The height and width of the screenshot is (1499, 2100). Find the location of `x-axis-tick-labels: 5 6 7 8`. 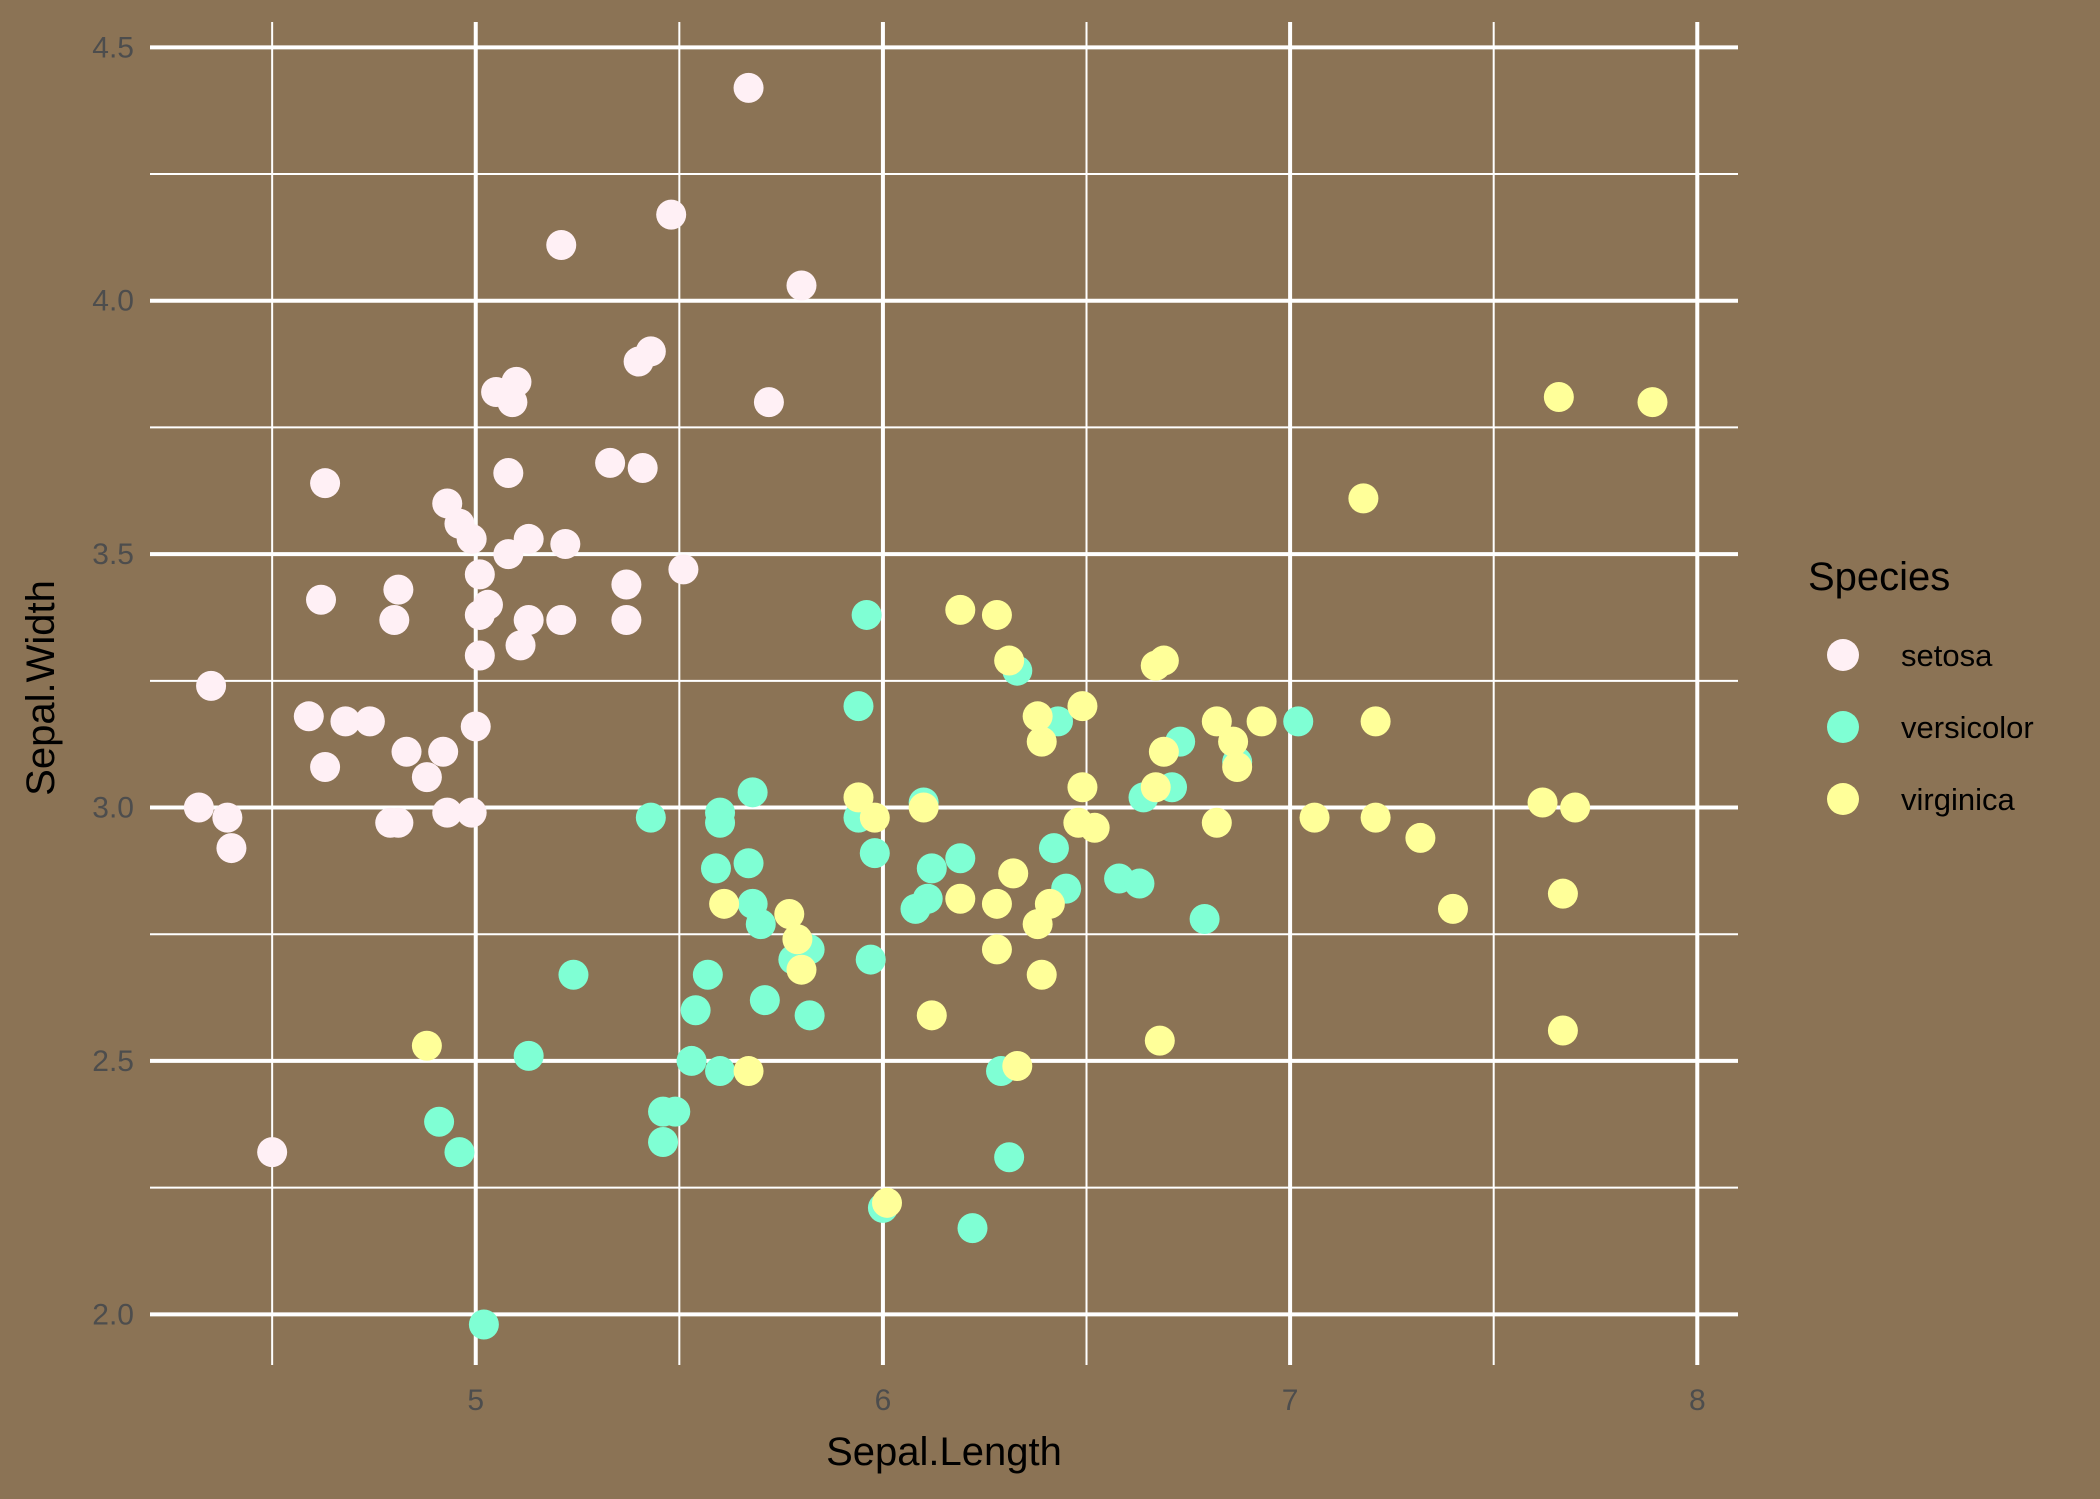

x-axis-tick-labels: 5 6 7 8 is located at coordinates (1086, 1400).